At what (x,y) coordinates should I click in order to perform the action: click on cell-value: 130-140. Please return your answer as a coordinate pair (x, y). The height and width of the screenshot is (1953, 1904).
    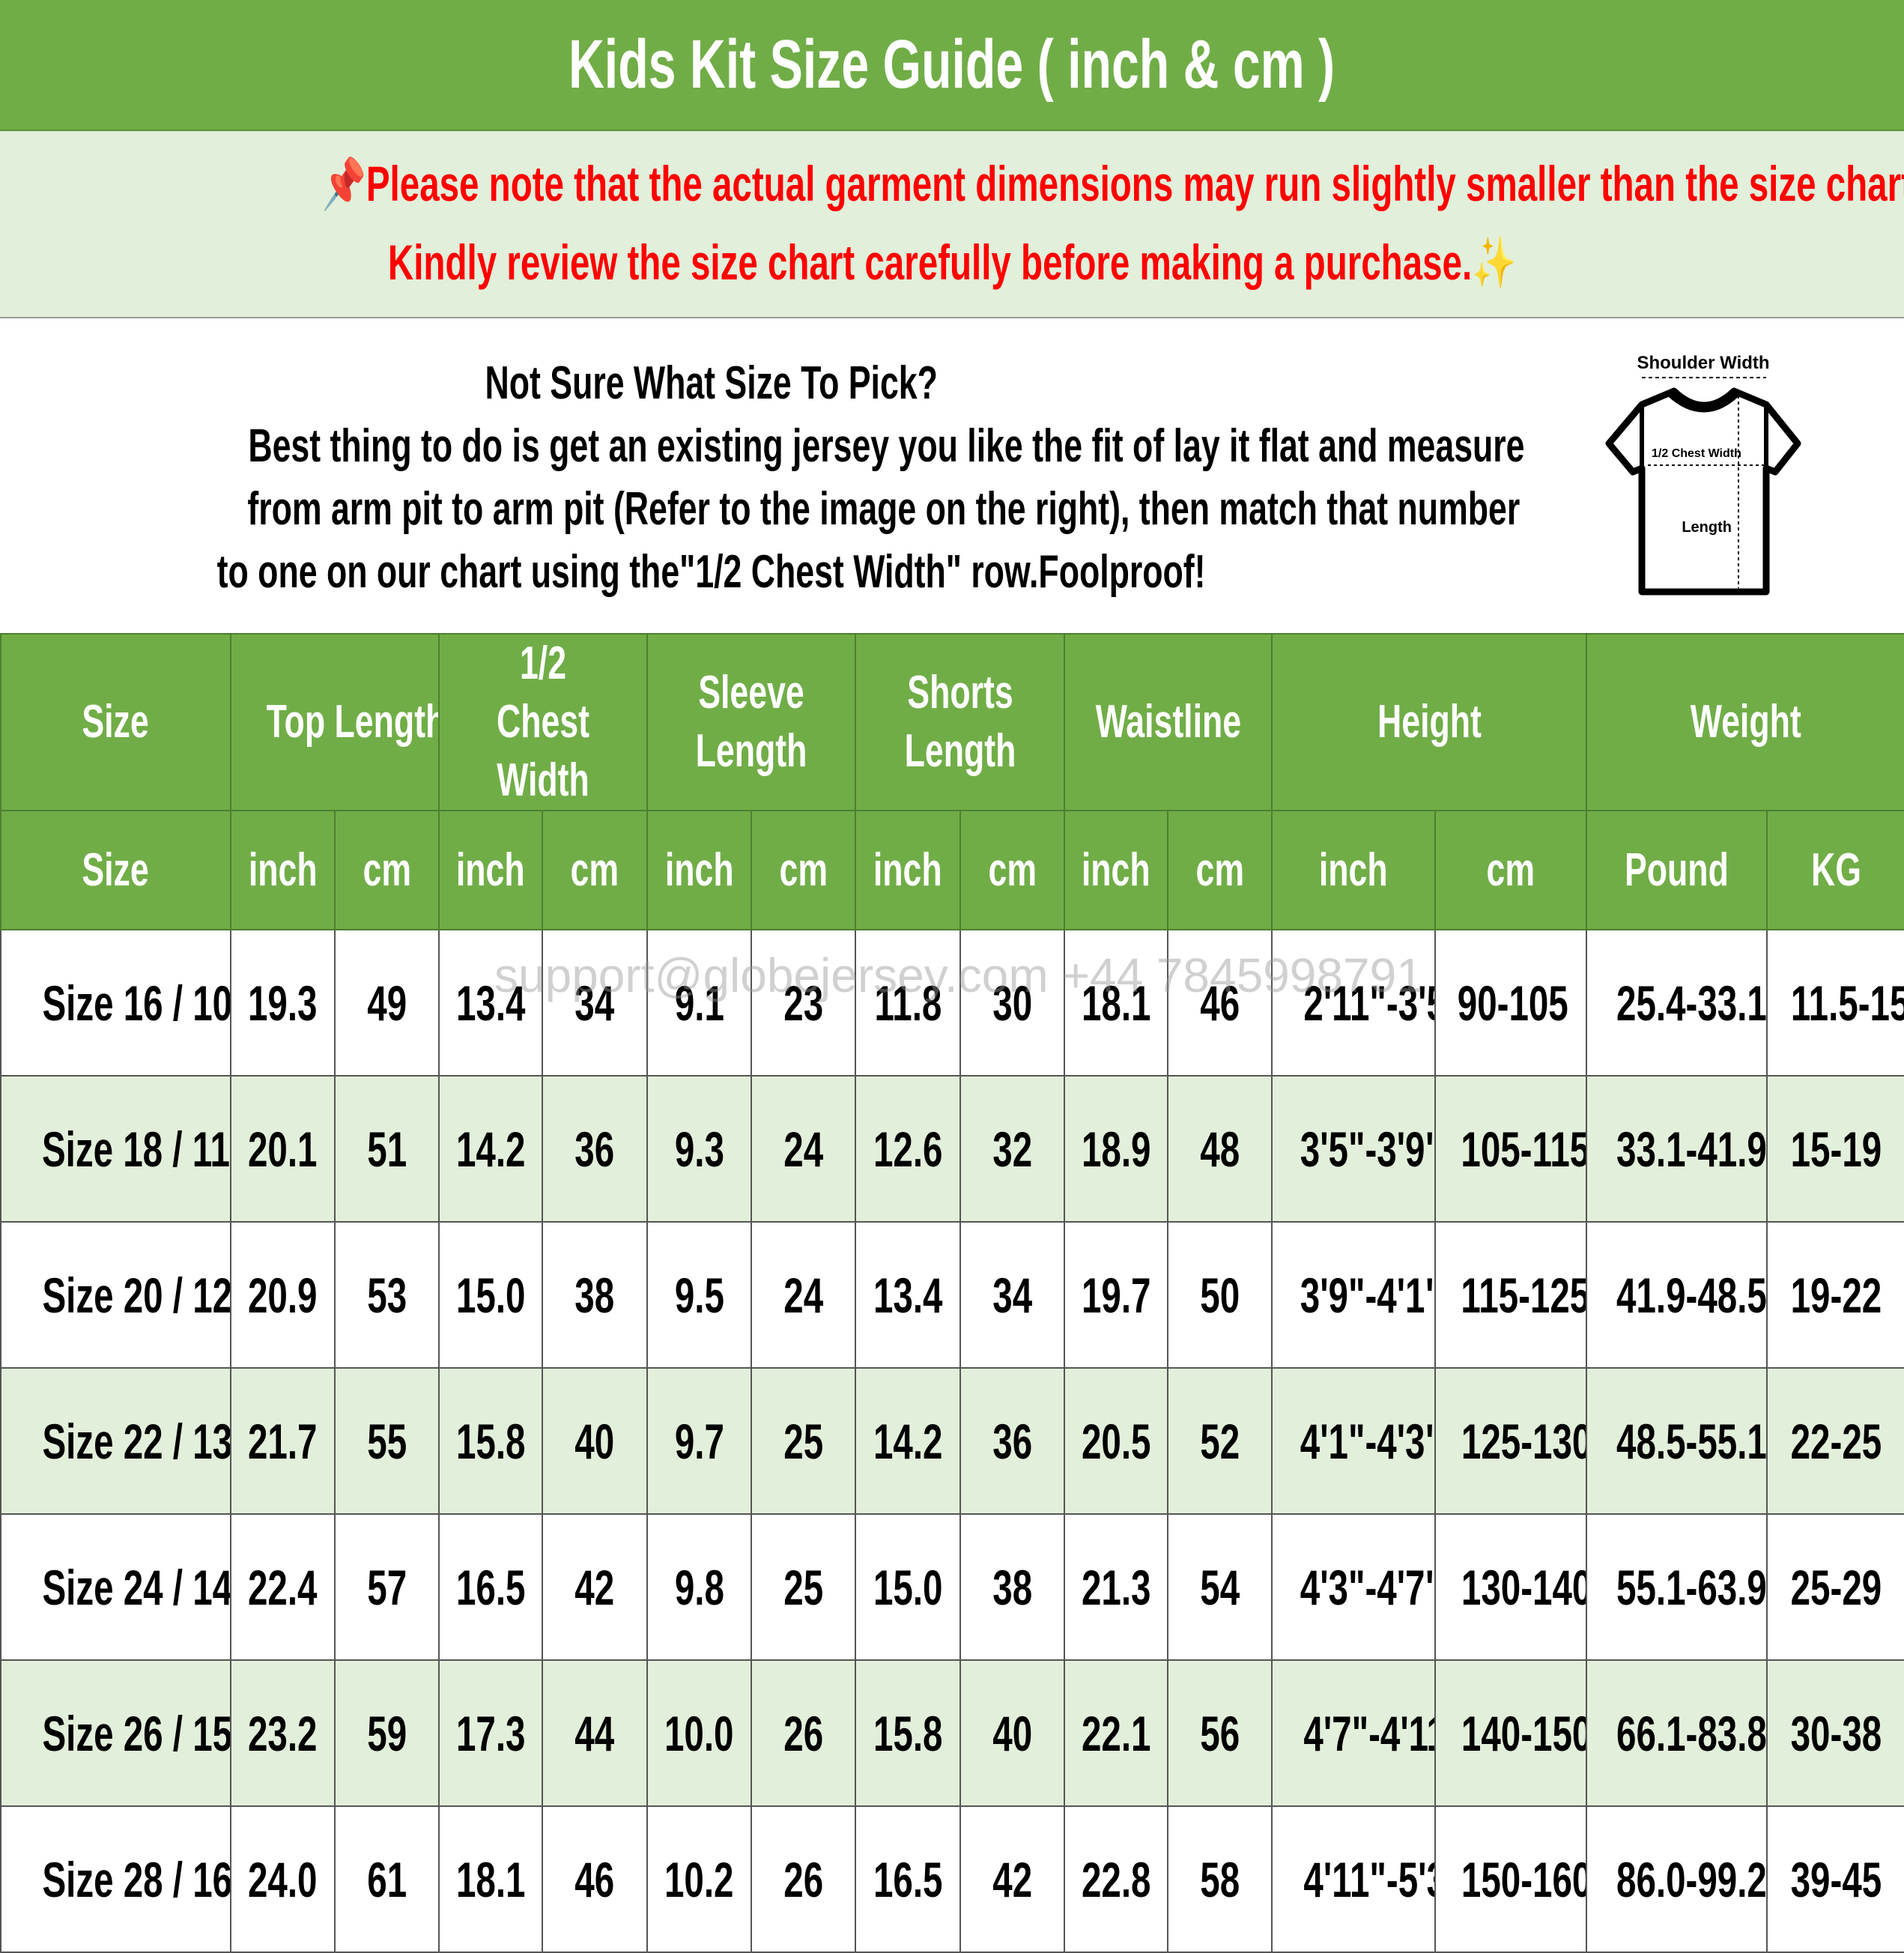
    Looking at the image, I should click on (1524, 1587).